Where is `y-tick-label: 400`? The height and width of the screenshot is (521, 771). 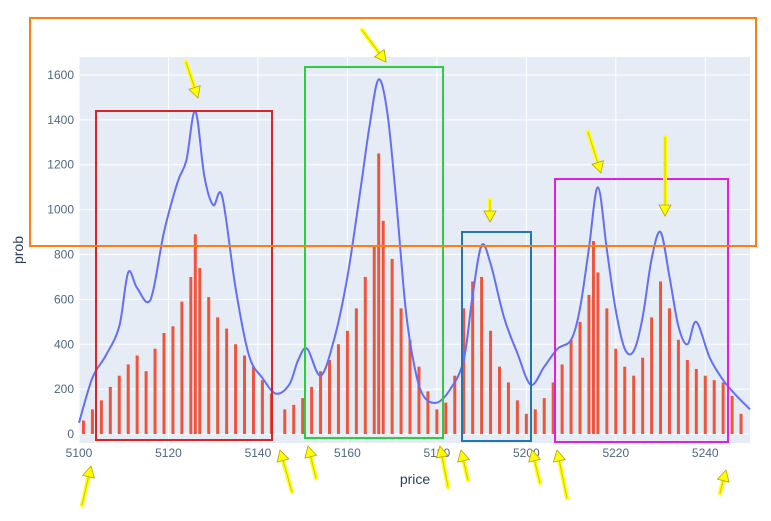
y-tick-label: 400 is located at coordinates (64, 344).